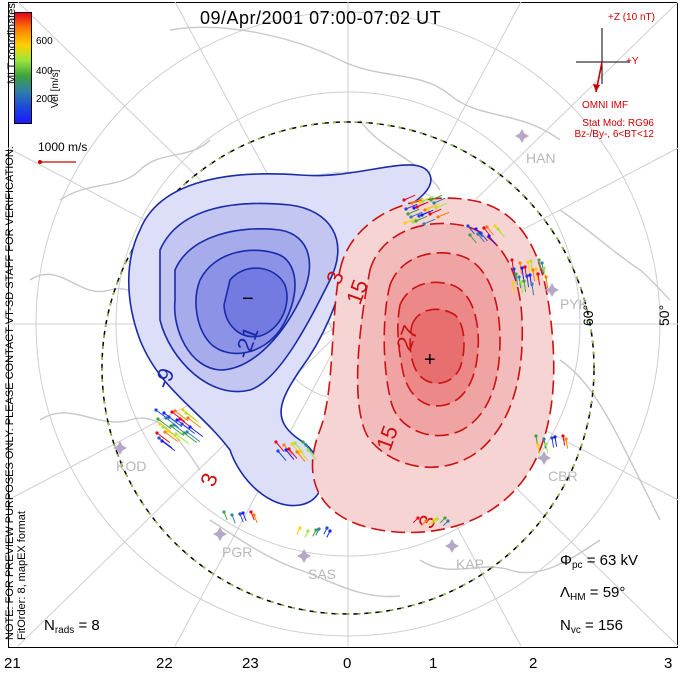 The height and width of the screenshot is (674, 680). Describe the element at coordinates (321, 18) in the screenshot. I see `figure-title: 09/Apr/2001 07:00-07:02 UT` at that location.